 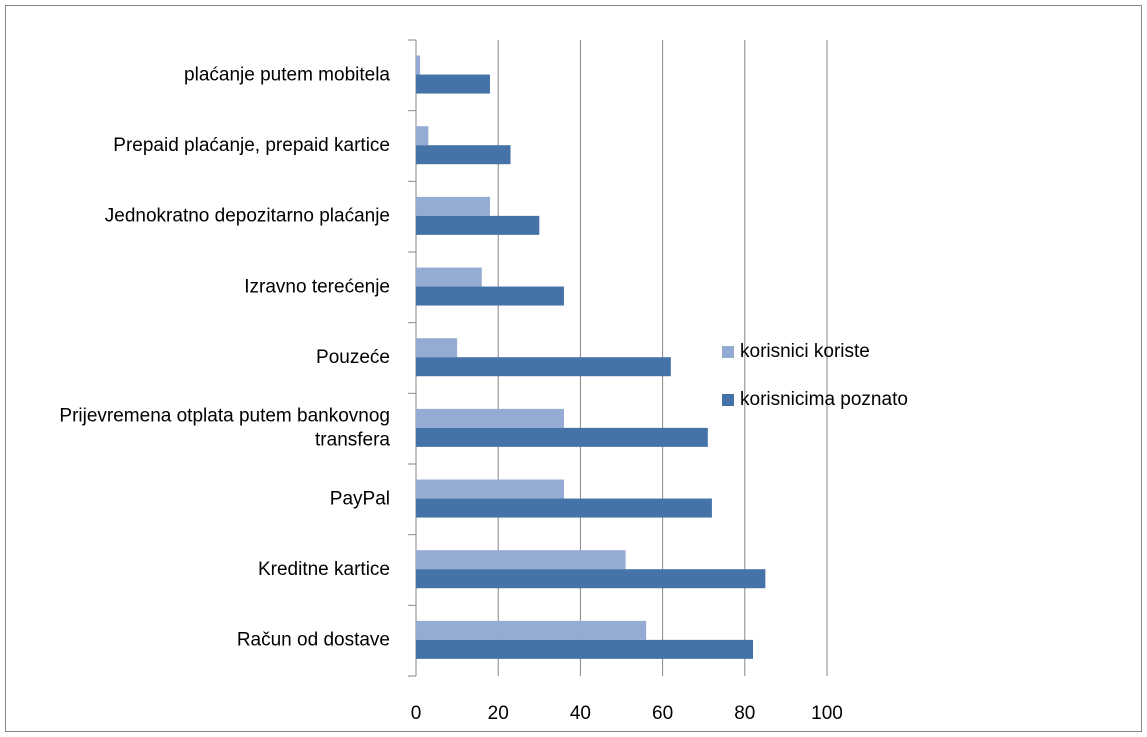 I want to click on y-tick-label: Pouzeće, so click(x=353, y=357).